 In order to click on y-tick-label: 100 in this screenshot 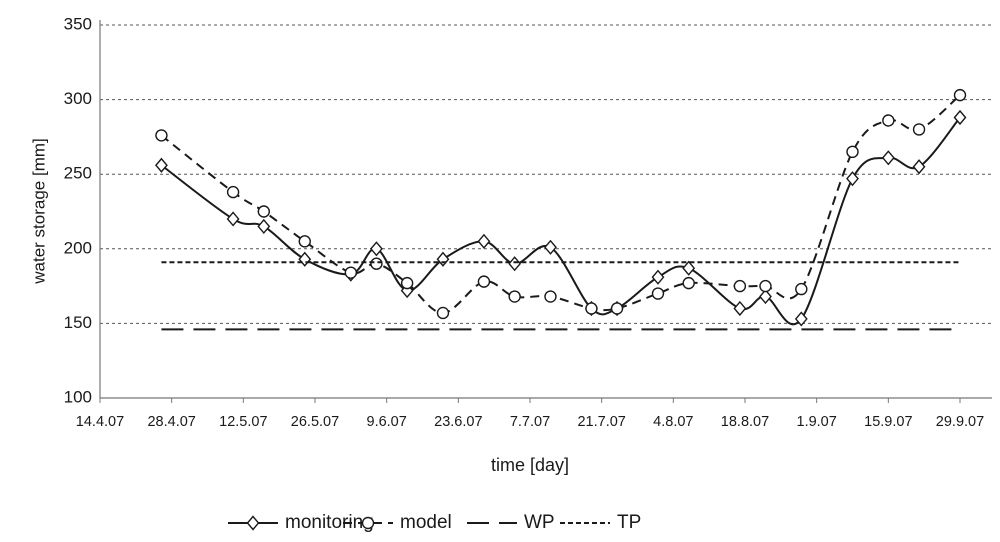, I will do `click(78, 396)`.